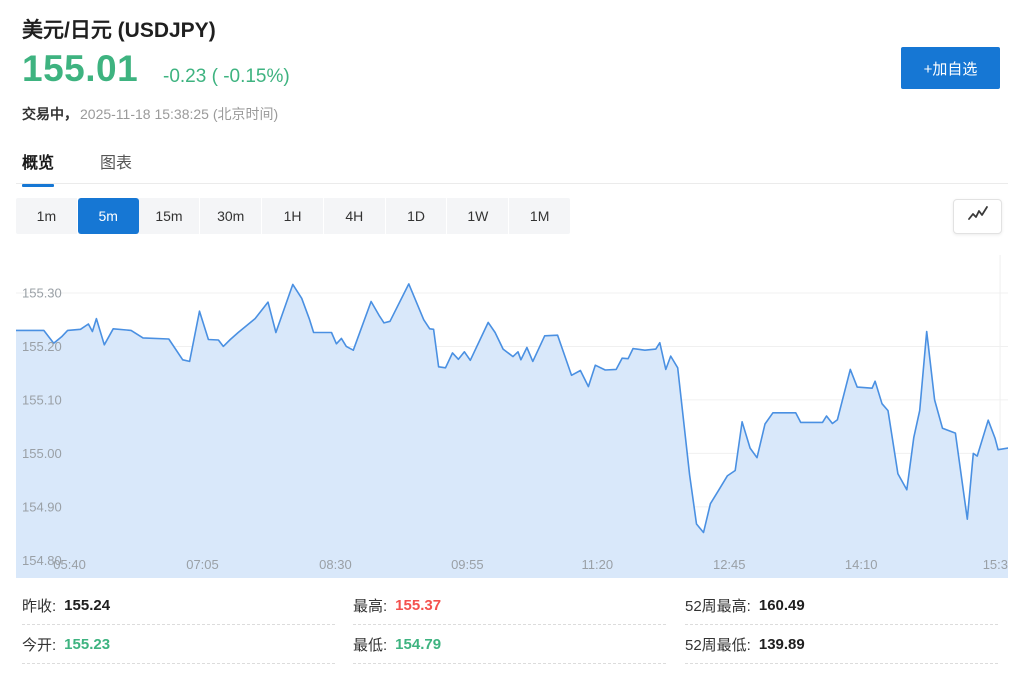  I want to click on line-chart-icon, so click(978, 216).